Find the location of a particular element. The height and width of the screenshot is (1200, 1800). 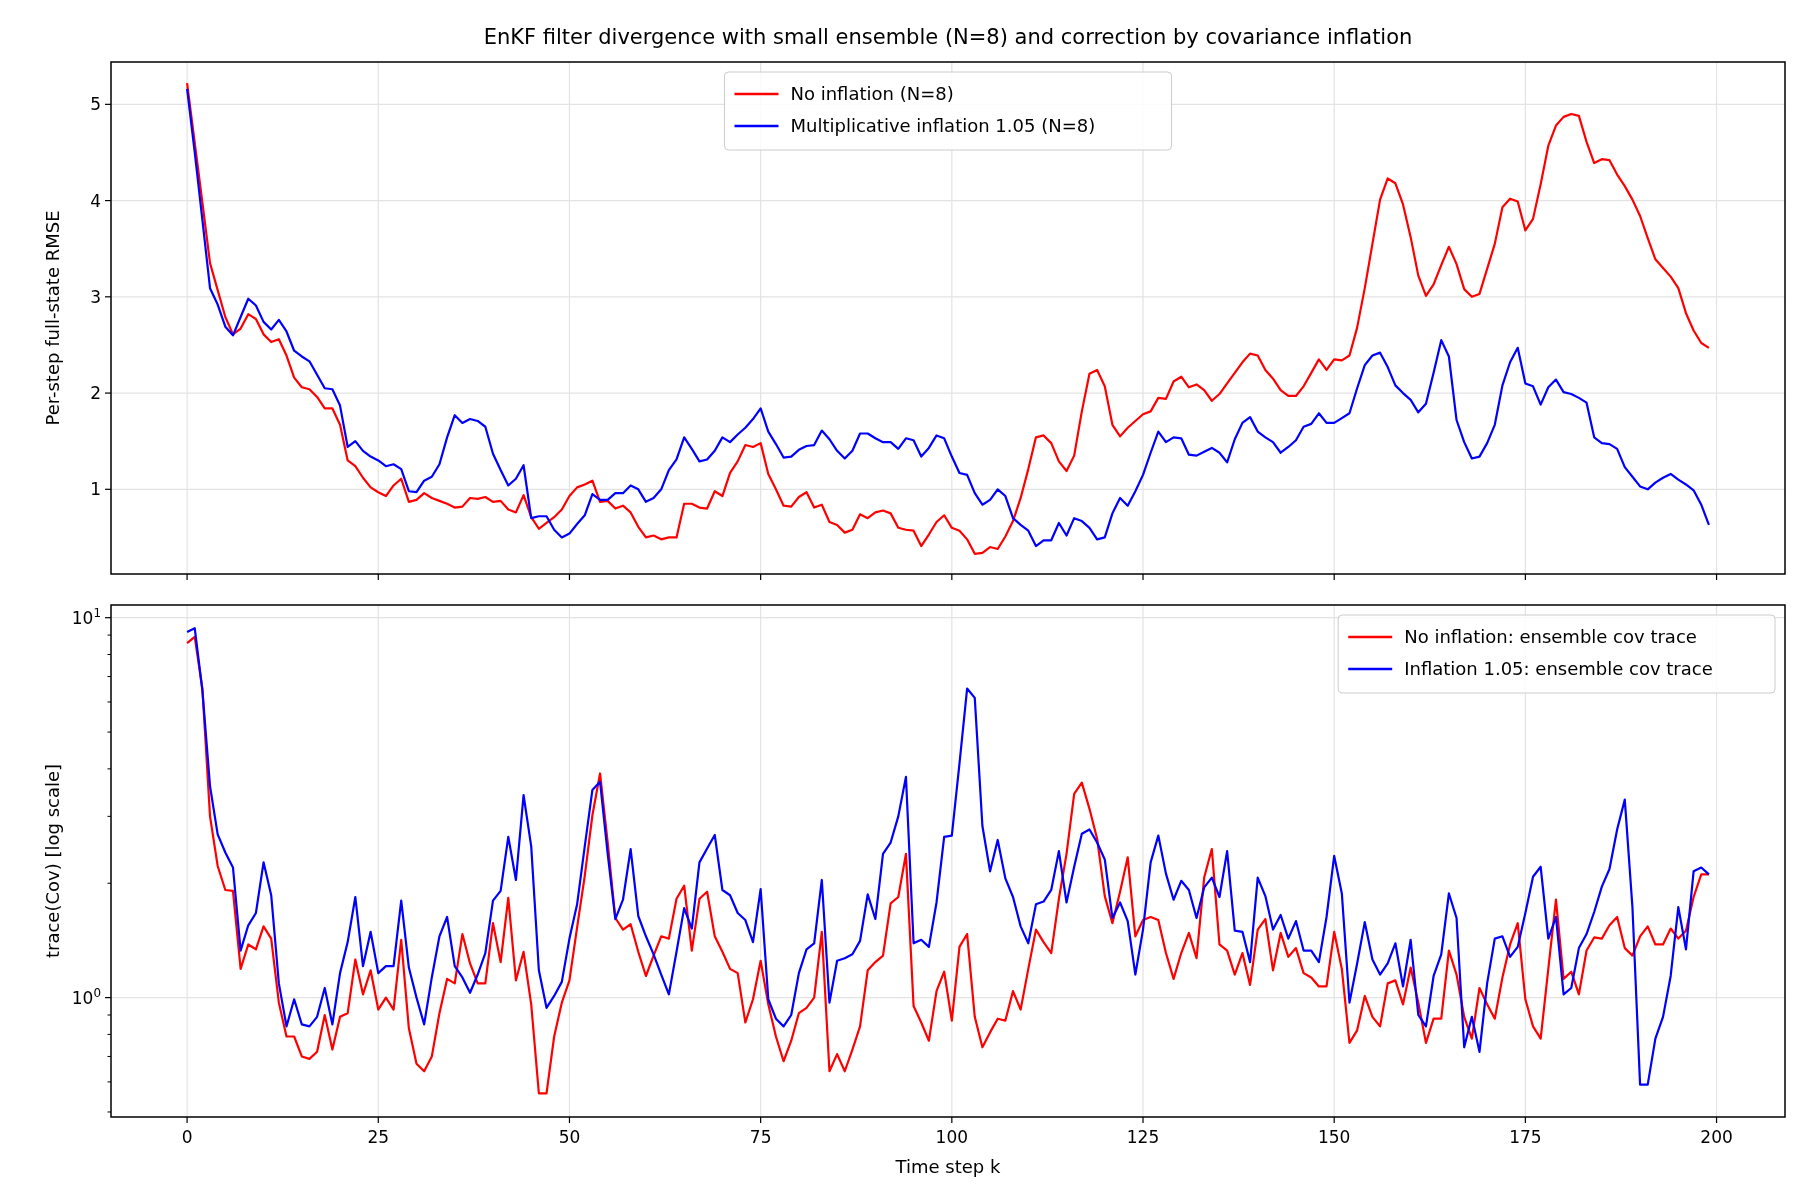

legend-label: No inflation (N=8) is located at coordinates (872, 93).